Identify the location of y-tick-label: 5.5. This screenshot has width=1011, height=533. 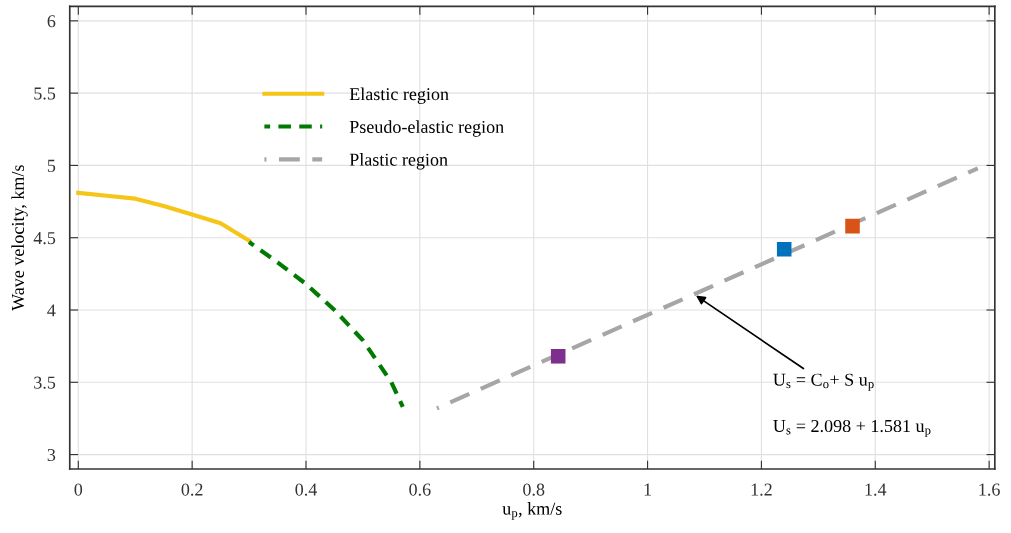
(45, 93).